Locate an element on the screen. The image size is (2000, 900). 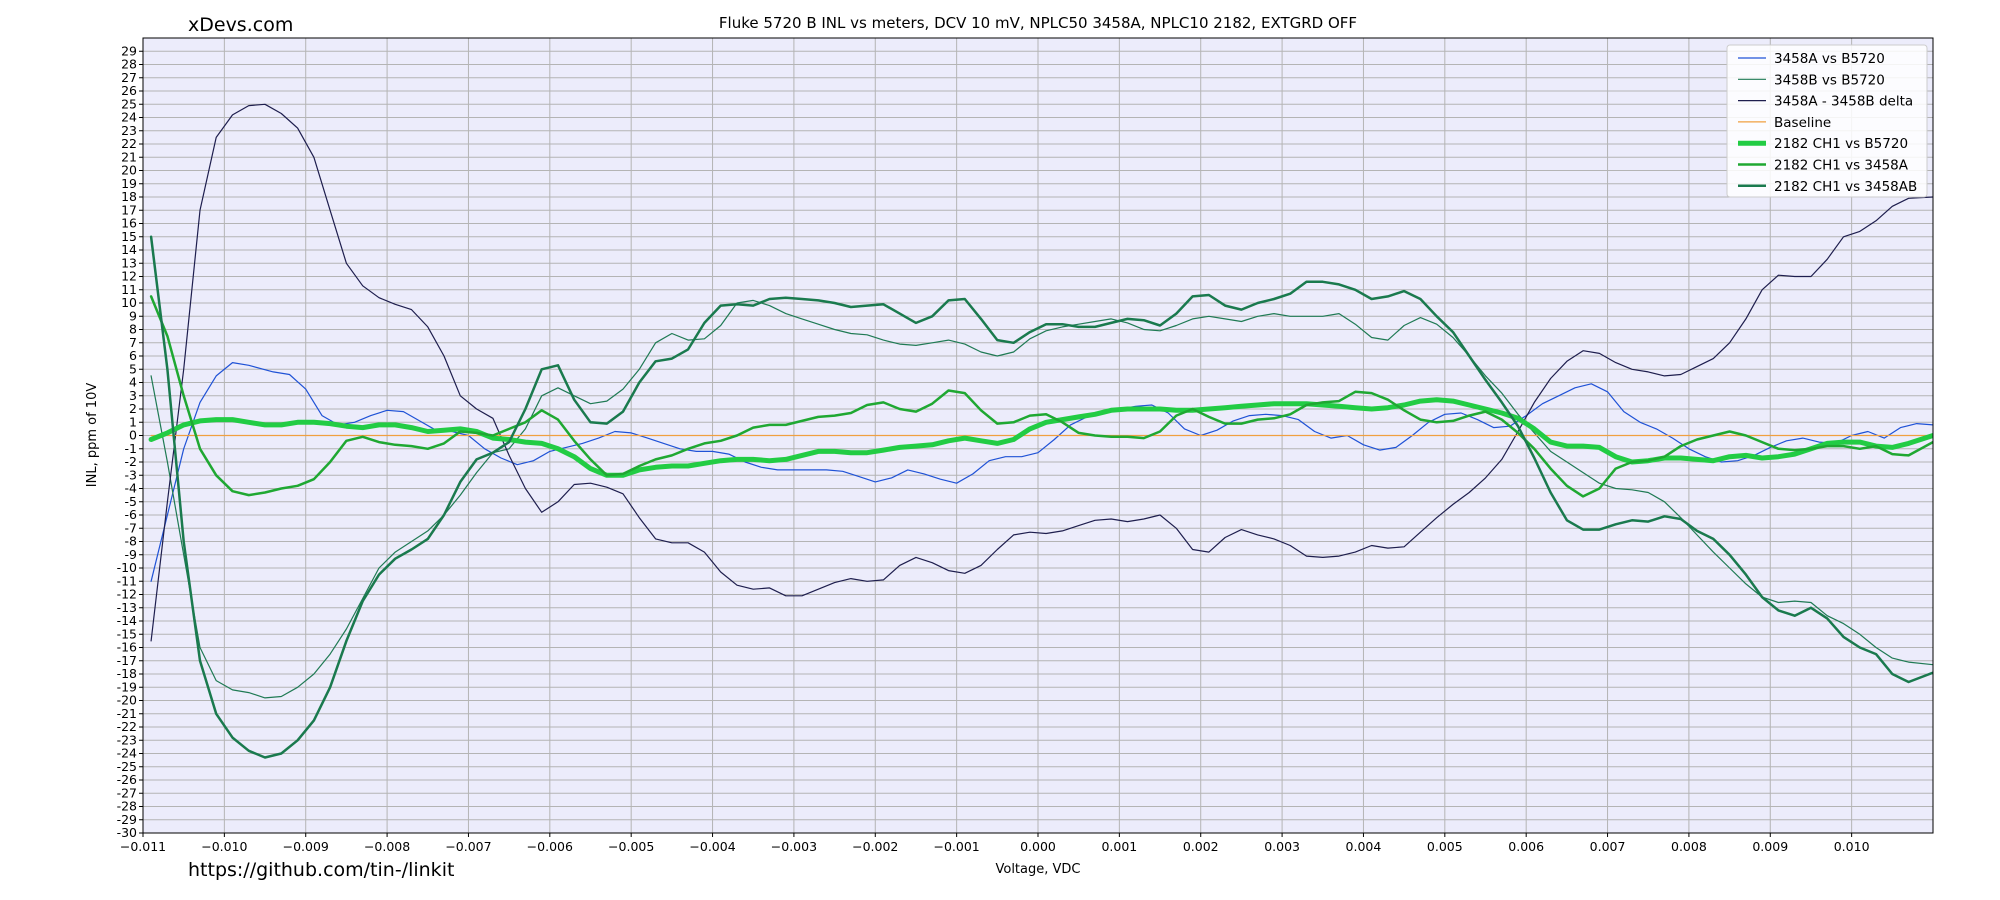
y-tick-label: -5 is located at coordinates (131, 501).